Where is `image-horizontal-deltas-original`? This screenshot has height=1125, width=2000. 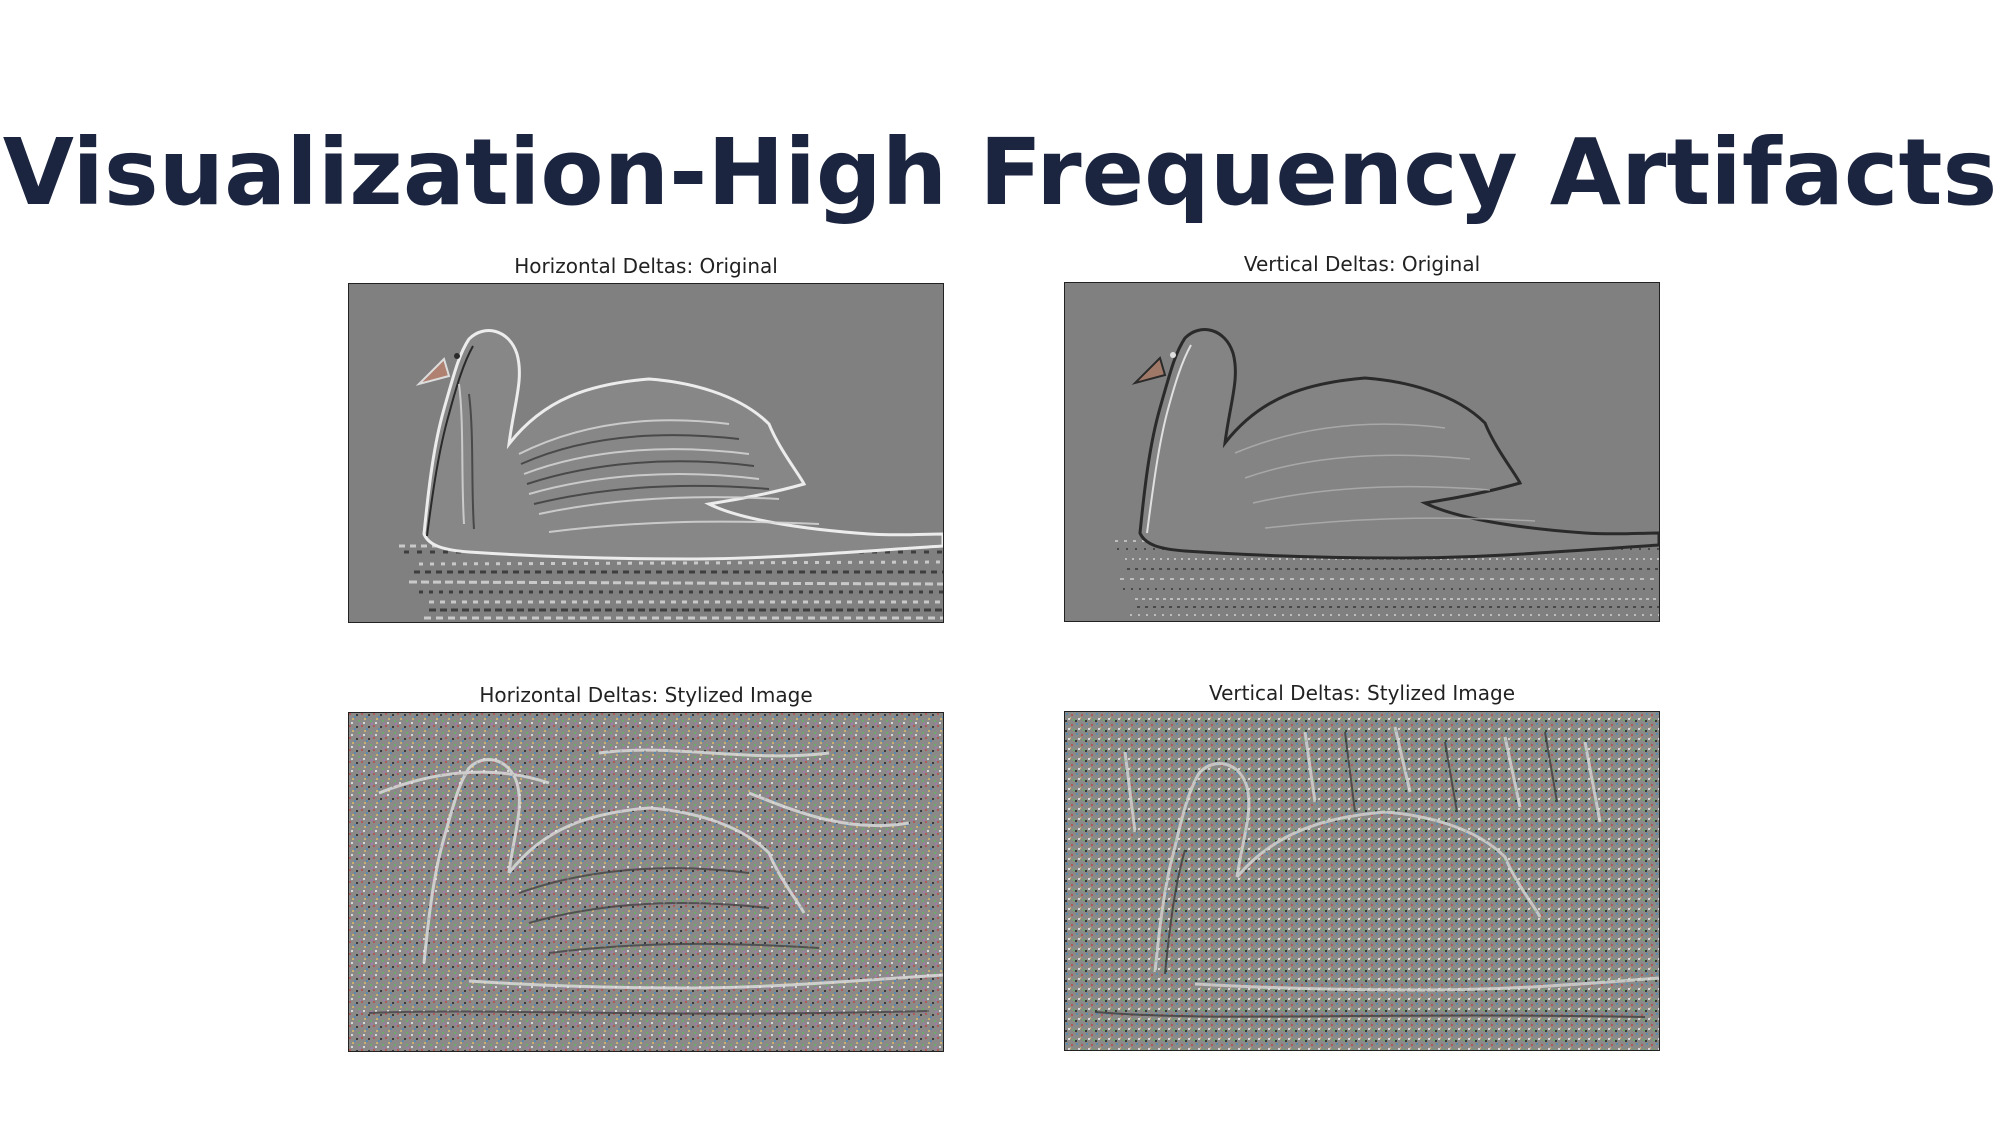
image-horizontal-deltas-original is located at coordinates (646, 453).